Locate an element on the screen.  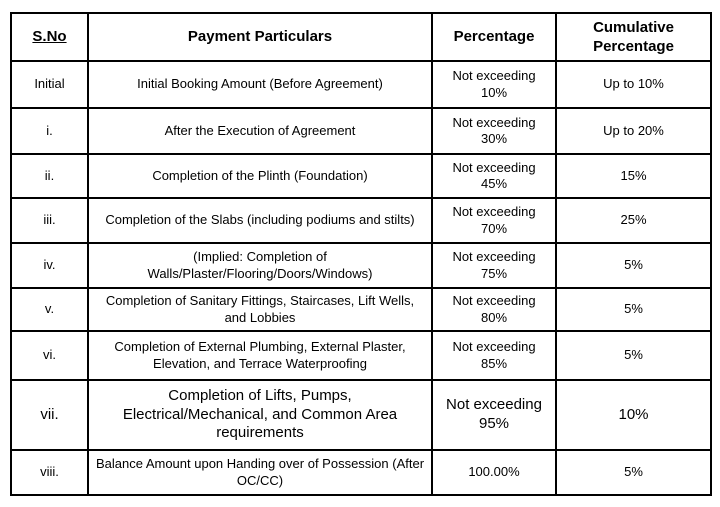
cell-percentage: Not exceeding 80% is located at coordinates (494, 309).